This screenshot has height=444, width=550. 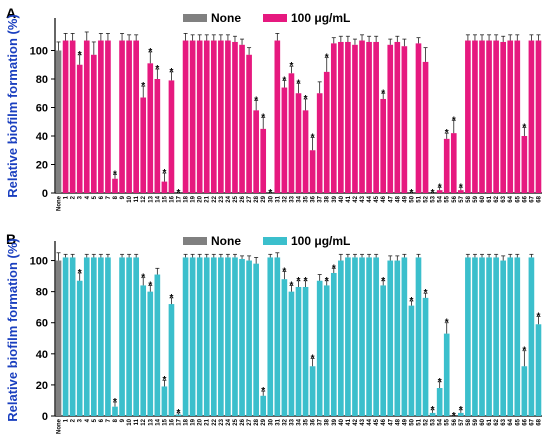 What do you see at coordinates (363, 198) in the screenshot?
I see `x-tick-label: 43` at bounding box center [363, 198].